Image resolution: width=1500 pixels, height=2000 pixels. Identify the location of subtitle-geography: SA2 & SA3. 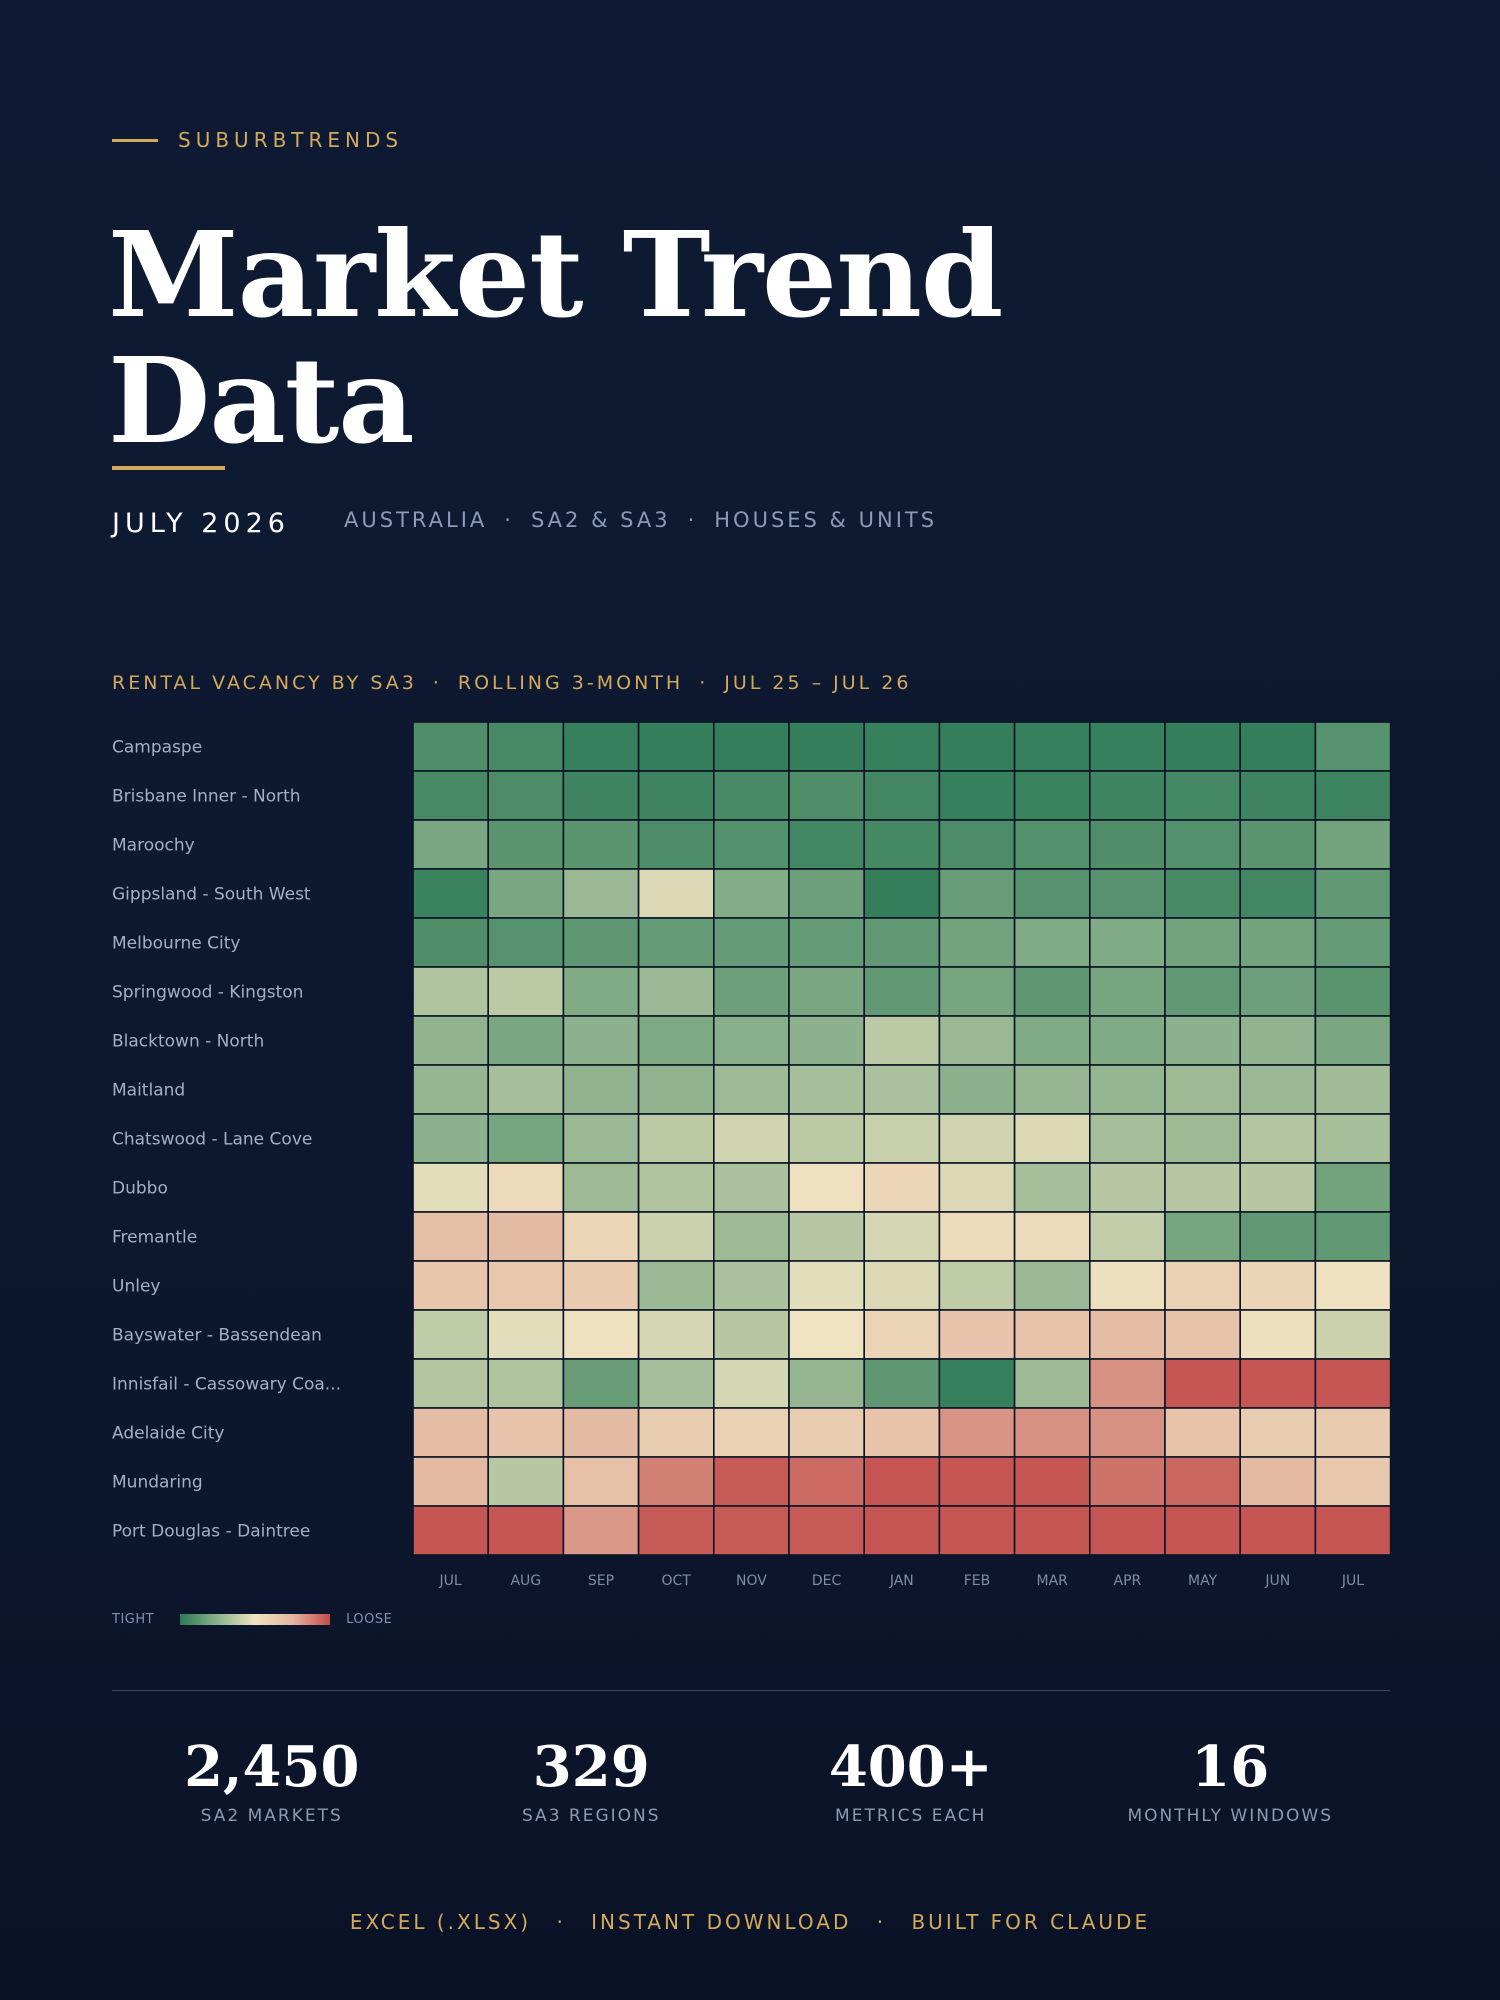
(600, 520).